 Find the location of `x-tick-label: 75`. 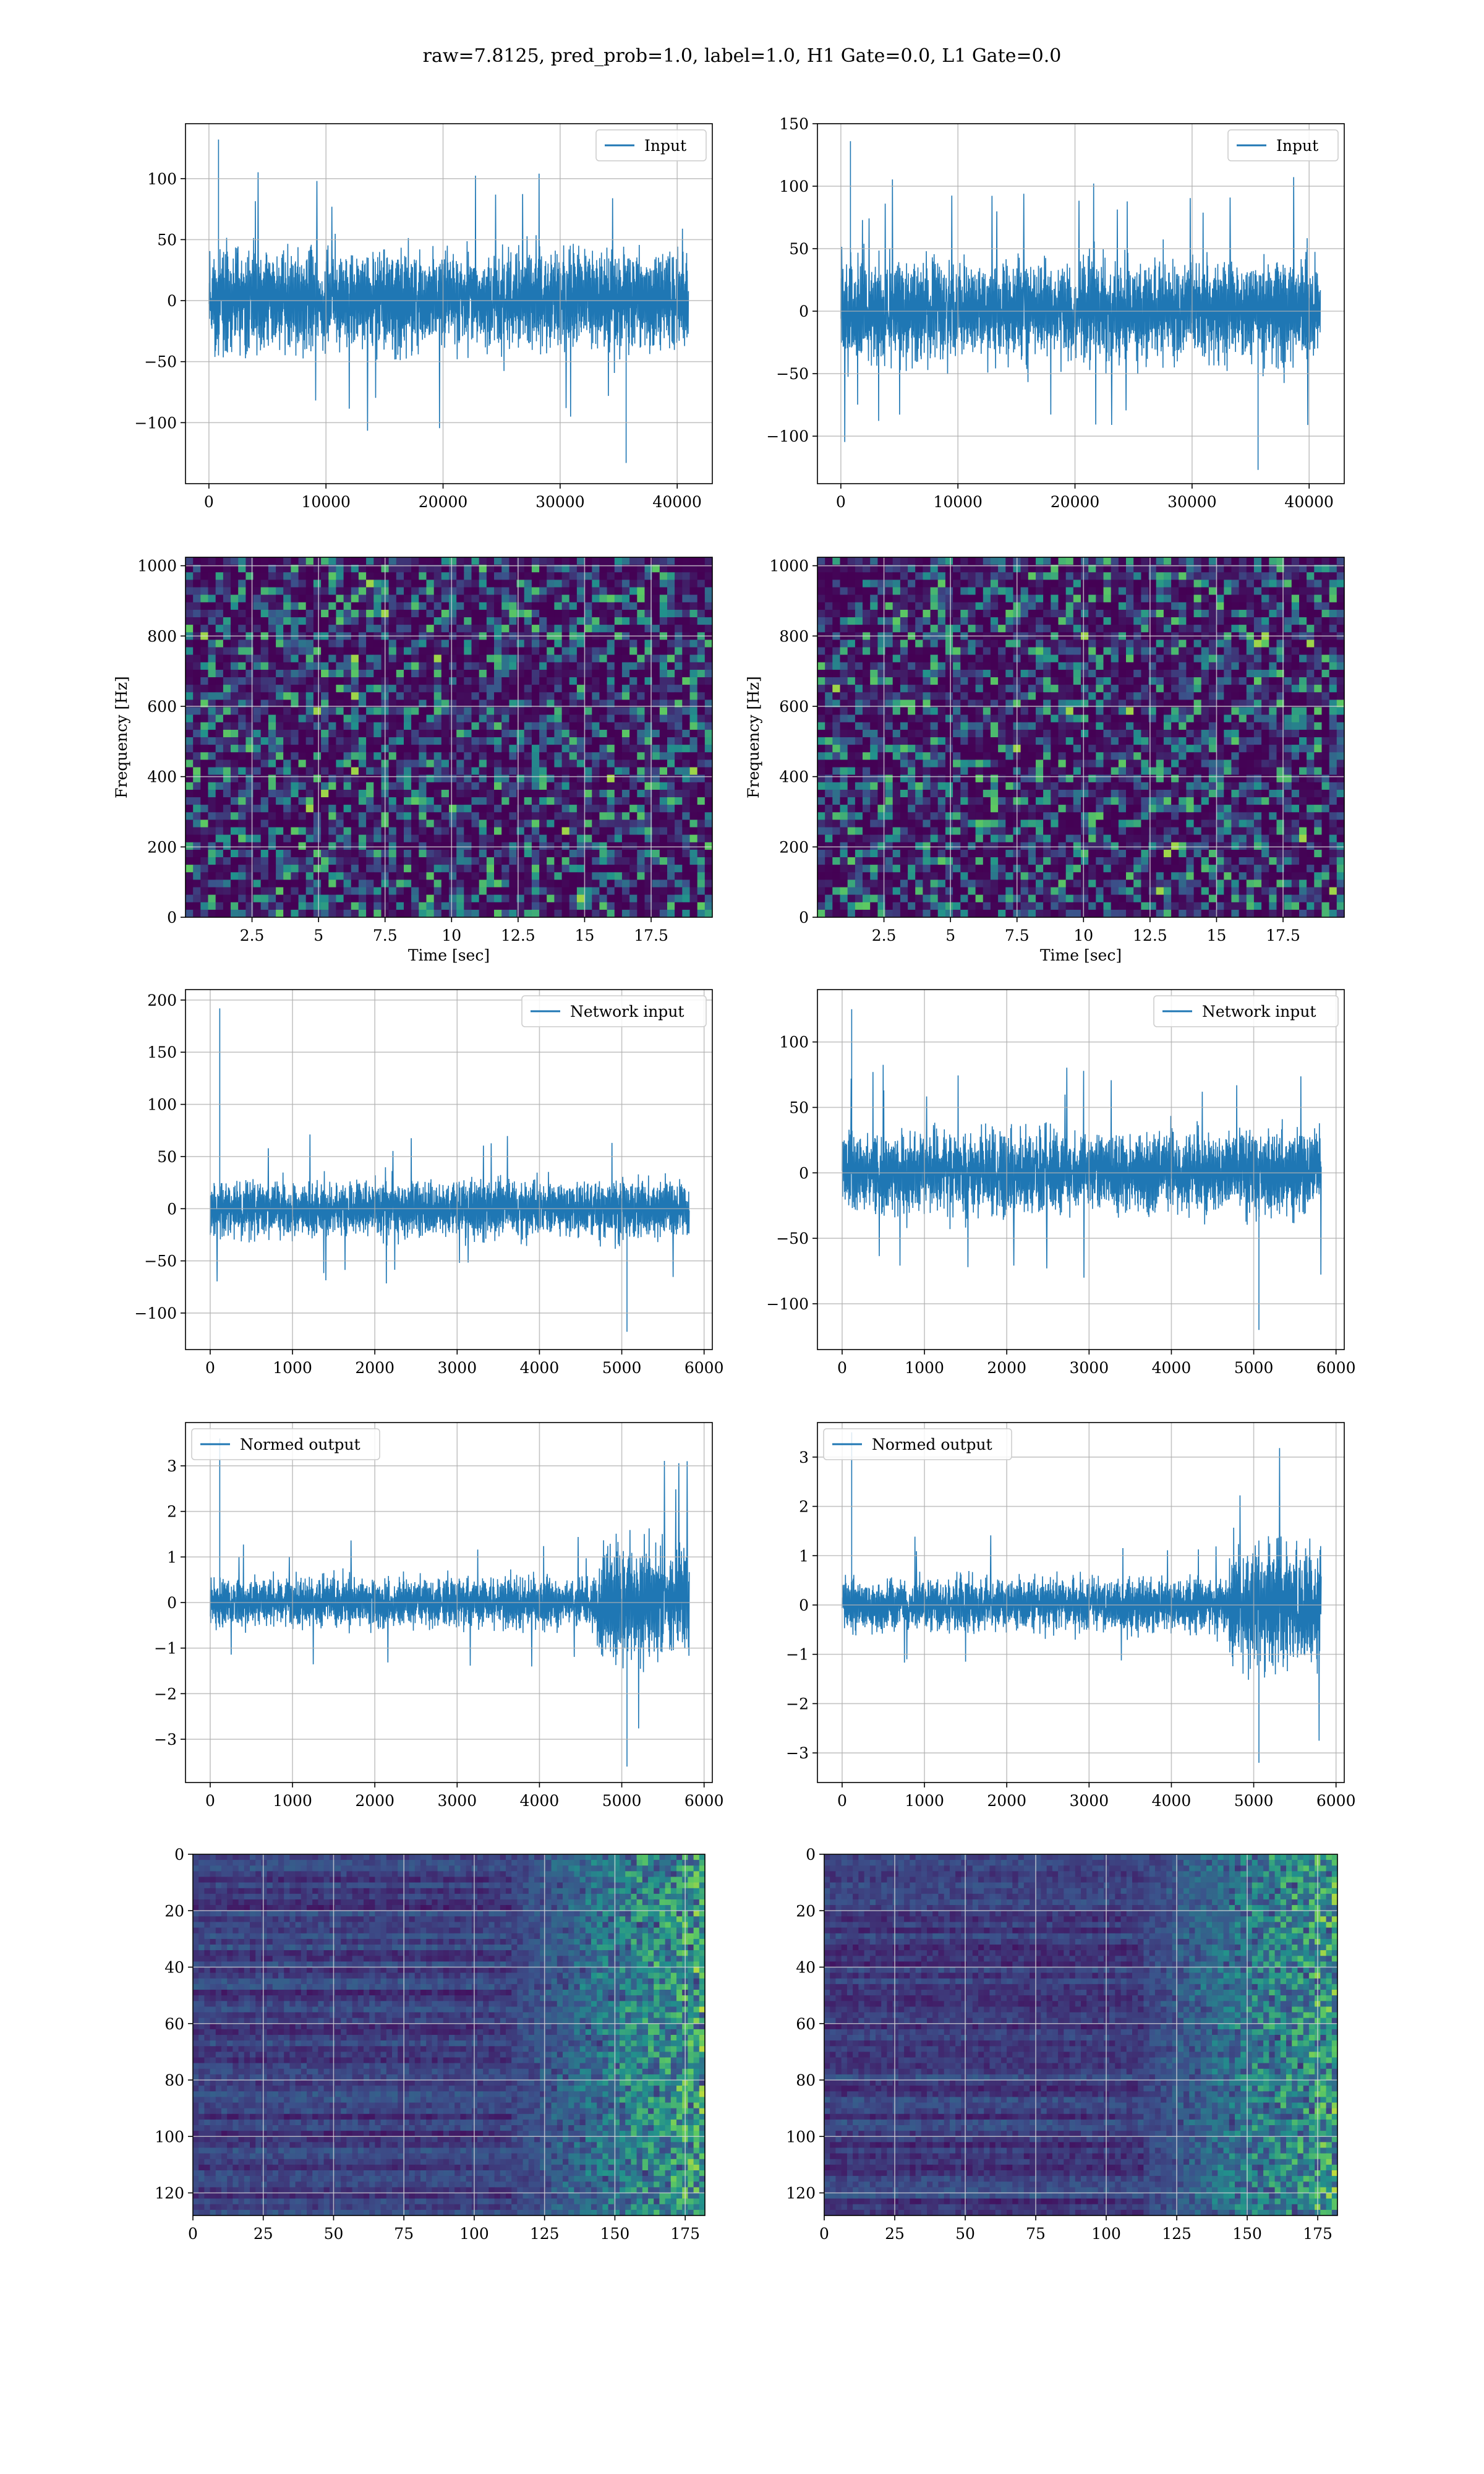

x-tick-label: 75 is located at coordinates (1036, 2234).